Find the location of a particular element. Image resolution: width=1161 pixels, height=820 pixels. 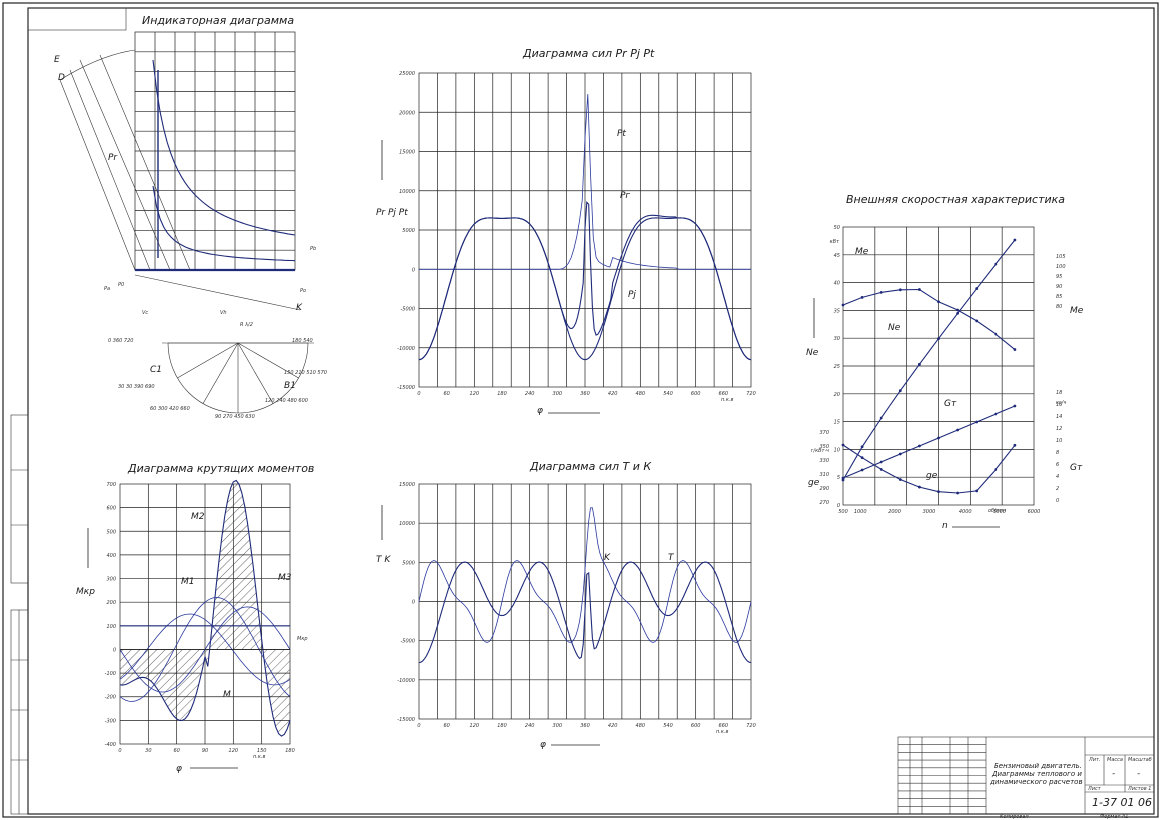

spd-ge-unit: г/кВт·ч is located at coordinates (820, 451).